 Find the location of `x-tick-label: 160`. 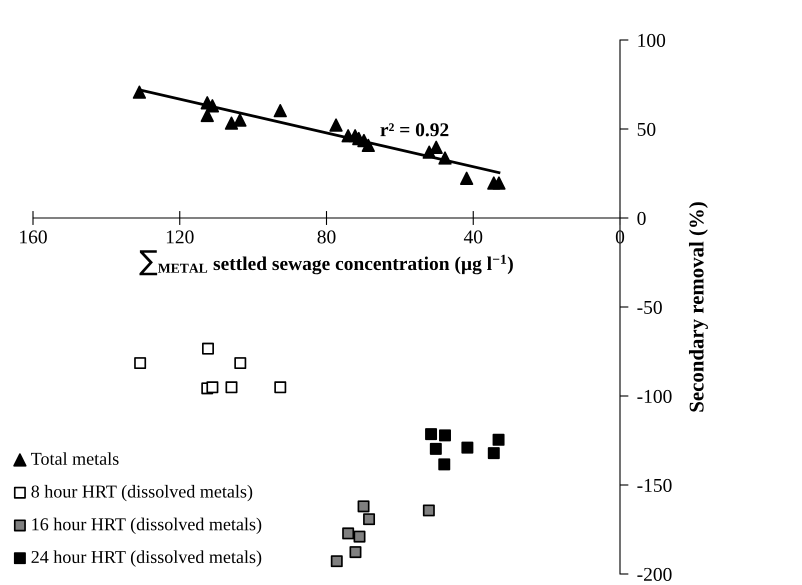

x-tick-label: 160 is located at coordinates (33, 237).